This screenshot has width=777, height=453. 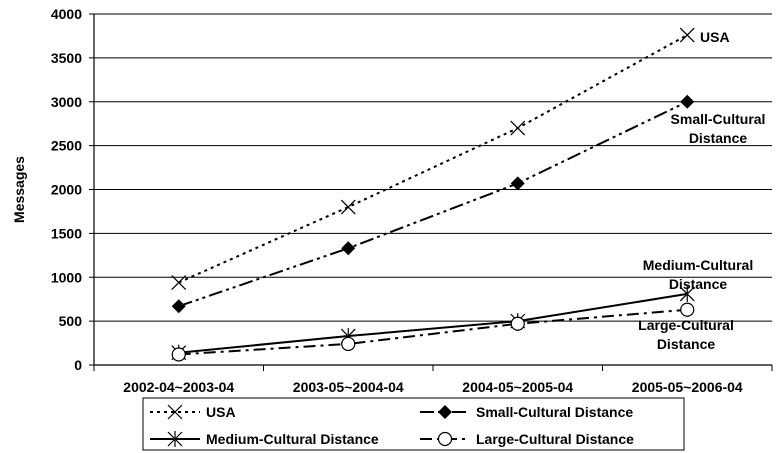 I want to click on legend-item: Medium-Cultural Distance, so click(x=264, y=439).